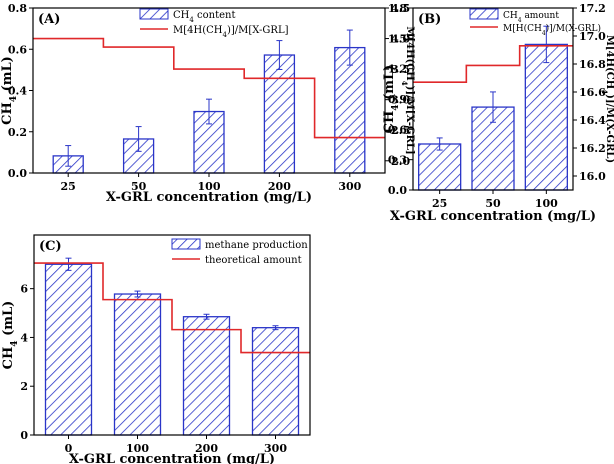  What do you see at coordinates (24, 386) in the screenshot?
I see `ytick-label-c-1: 2` at bounding box center [24, 386].